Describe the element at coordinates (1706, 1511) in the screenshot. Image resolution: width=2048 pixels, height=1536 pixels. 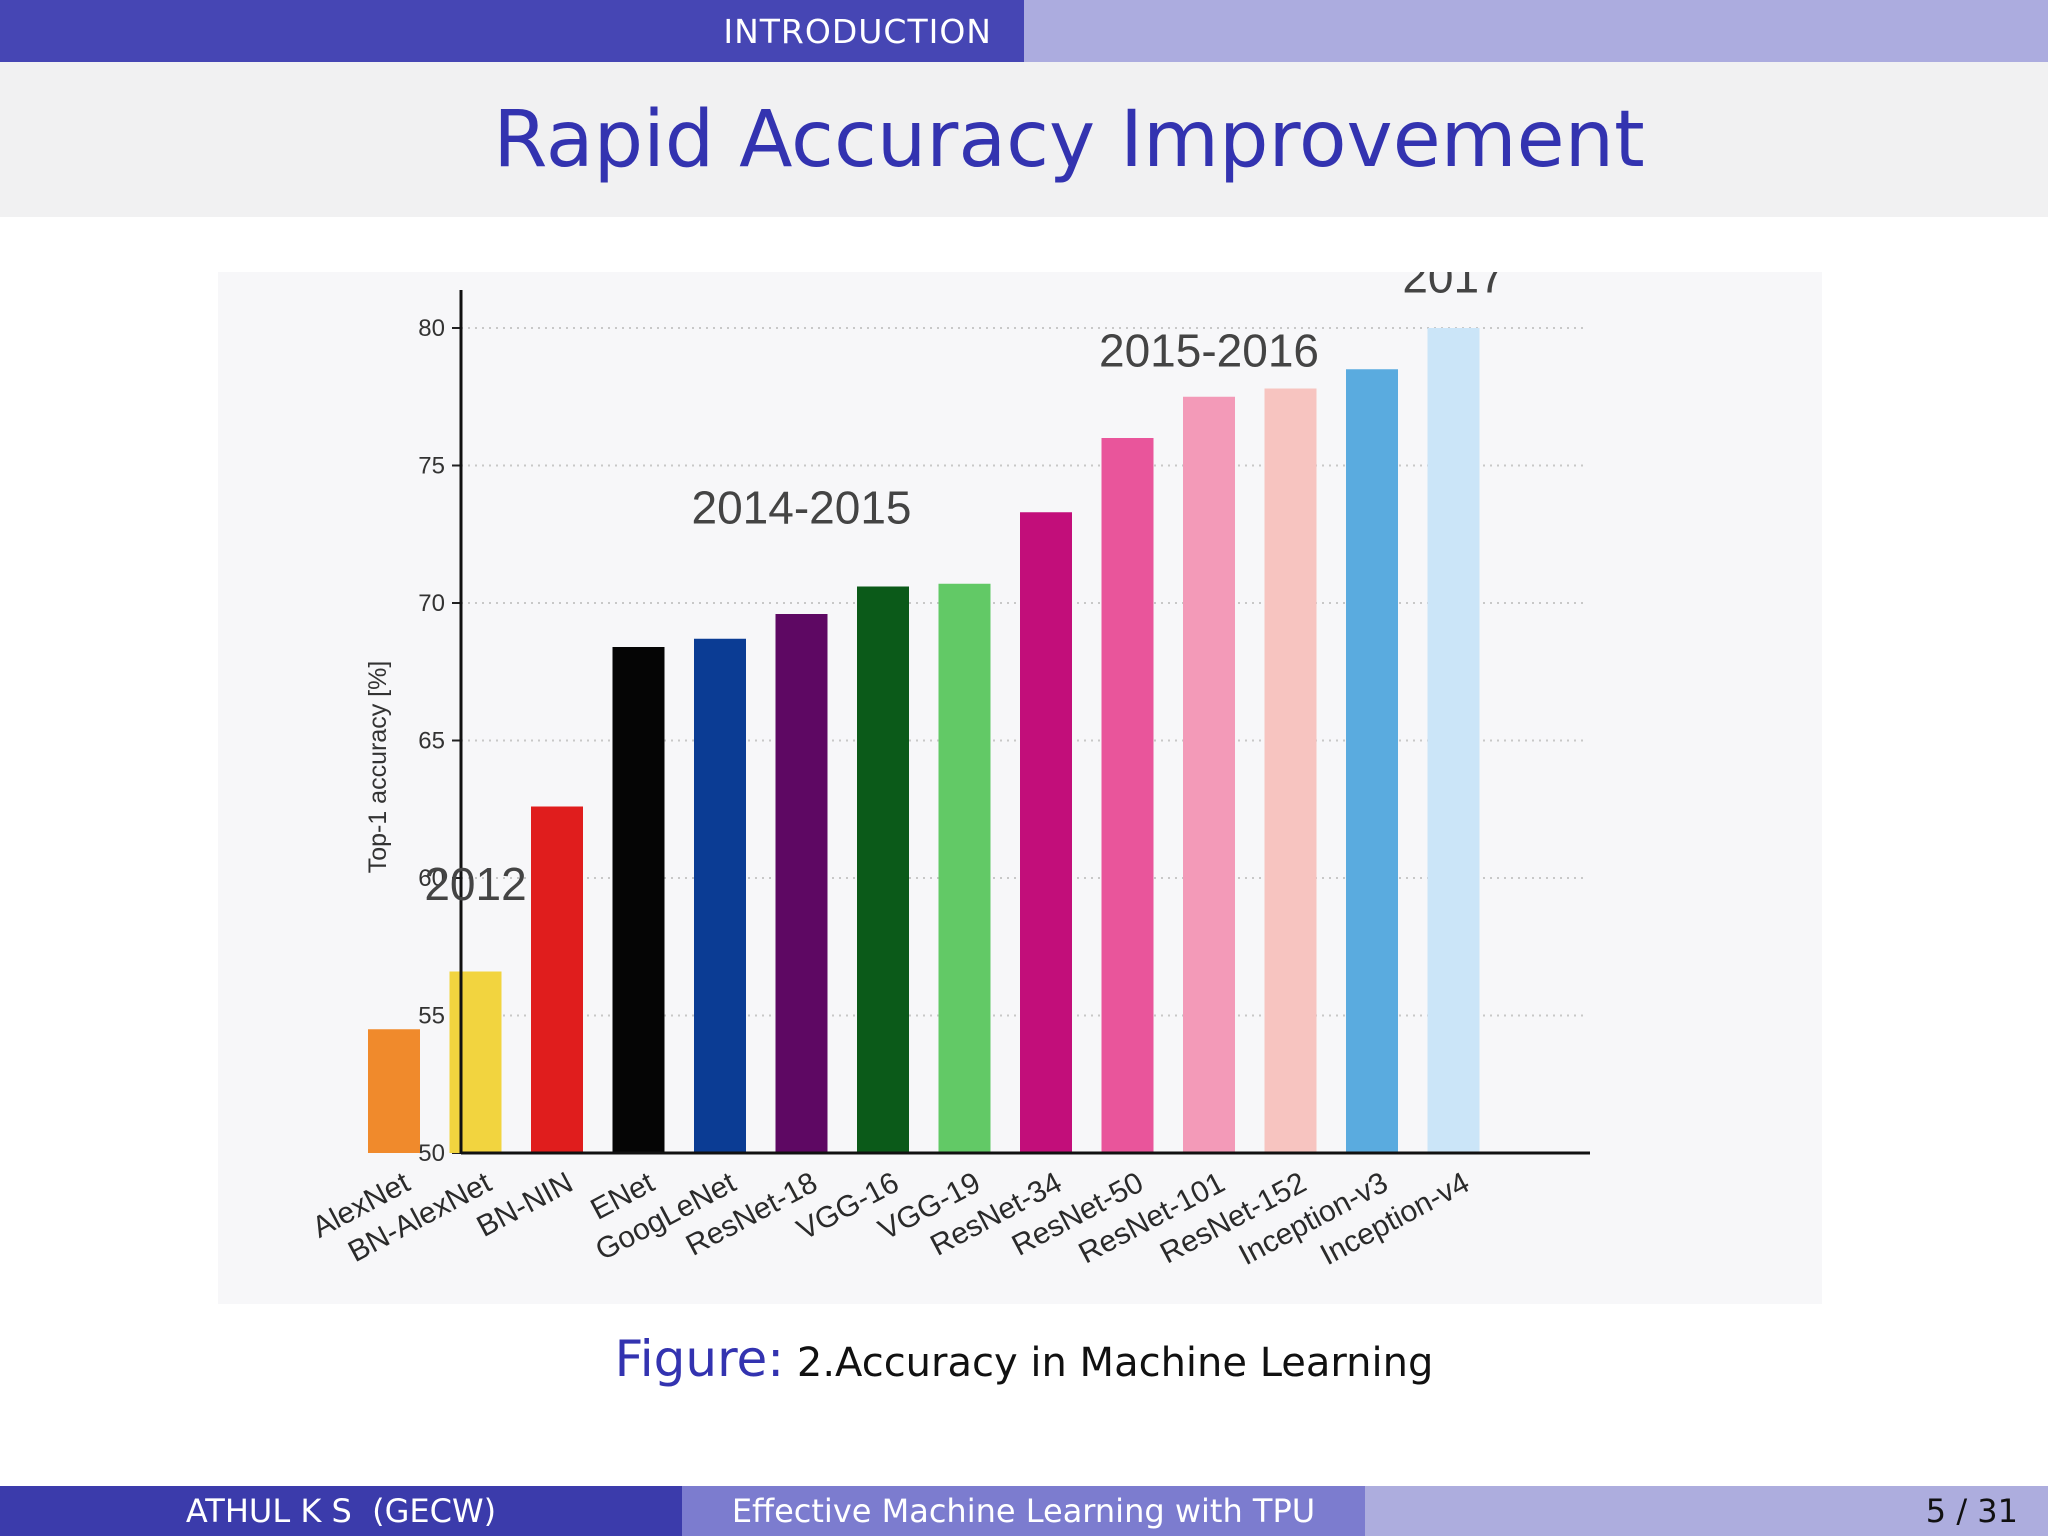
I see `footer-page-number: 5 / 31` at that location.